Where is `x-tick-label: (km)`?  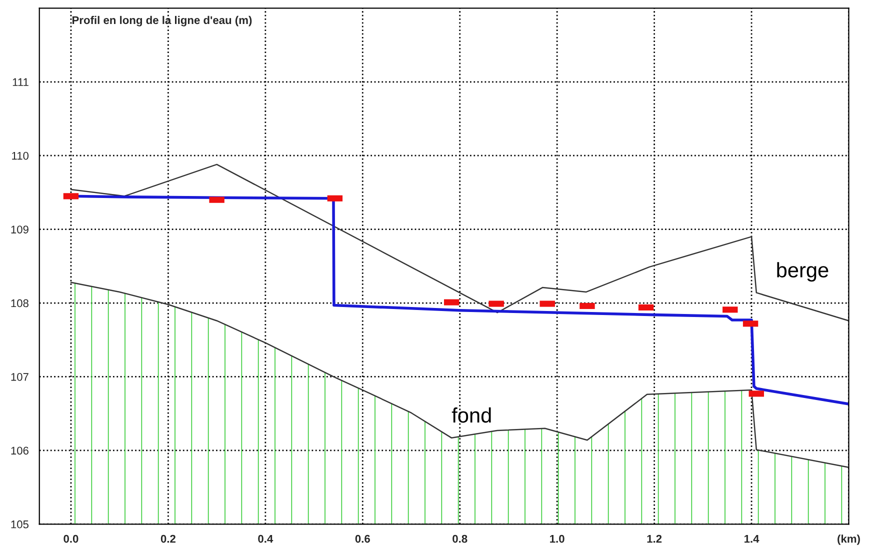 x-tick-label: (km) is located at coordinates (849, 539).